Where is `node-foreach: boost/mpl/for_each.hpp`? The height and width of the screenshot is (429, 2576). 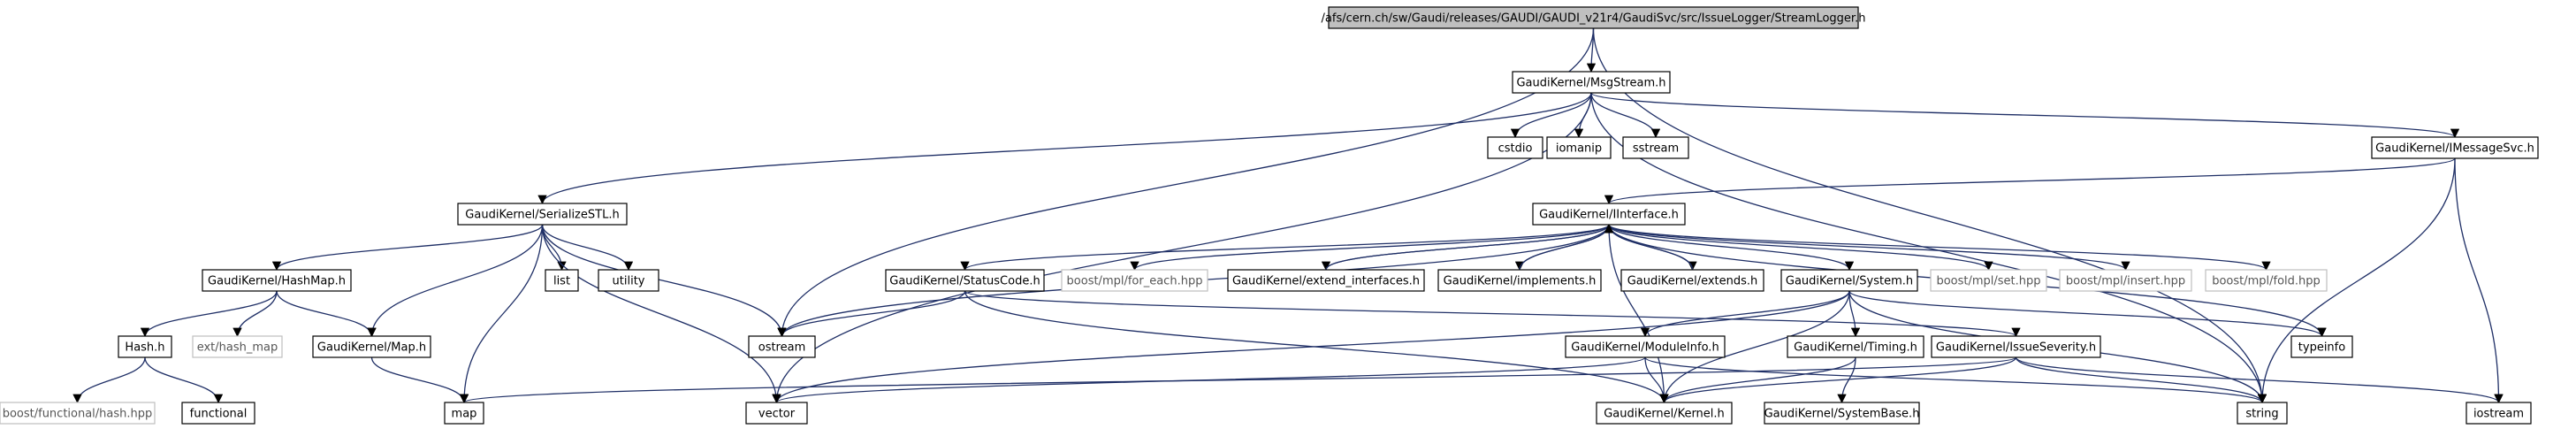 node-foreach: boost/mpl/for_each.hpp is located at coordinates (1134, 280).